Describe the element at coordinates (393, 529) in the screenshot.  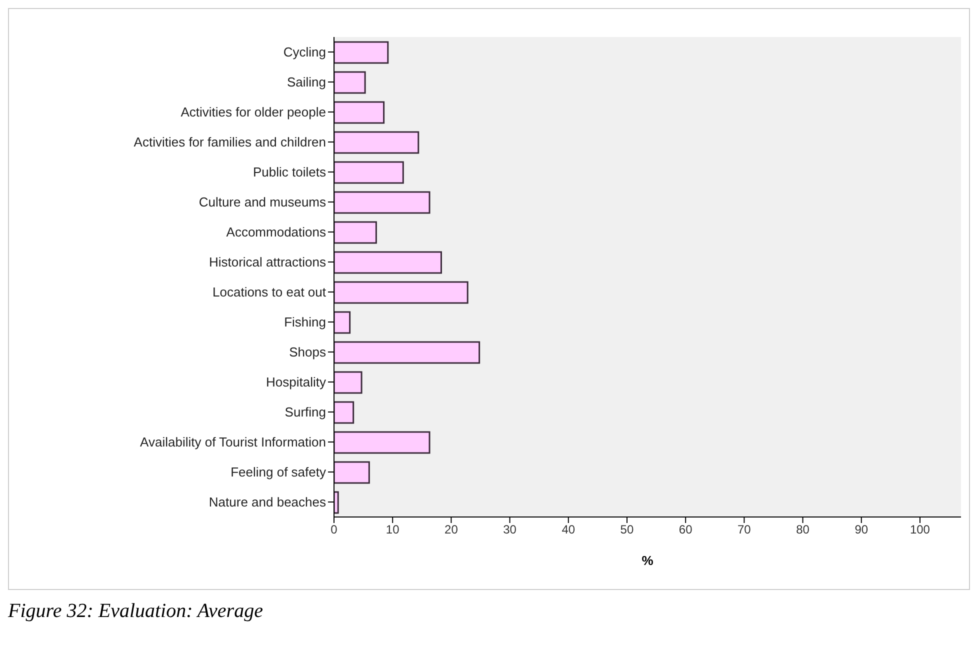
I see `x-tick-label: 10` at that location.